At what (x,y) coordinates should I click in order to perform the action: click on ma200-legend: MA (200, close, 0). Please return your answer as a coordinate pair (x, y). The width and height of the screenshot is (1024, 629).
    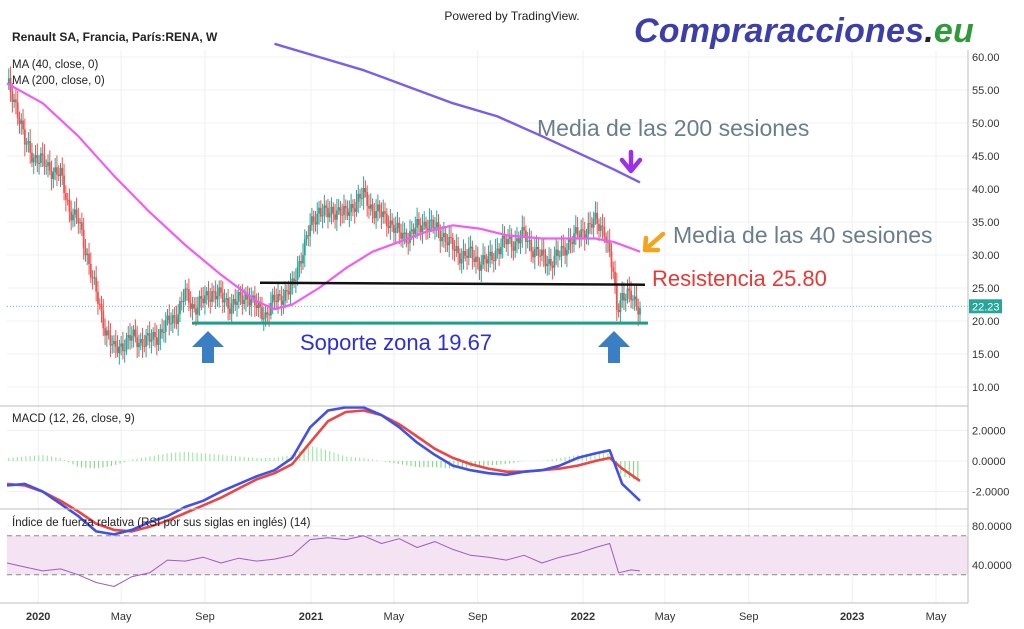
    Looking at the image, I should click on (58, 81).